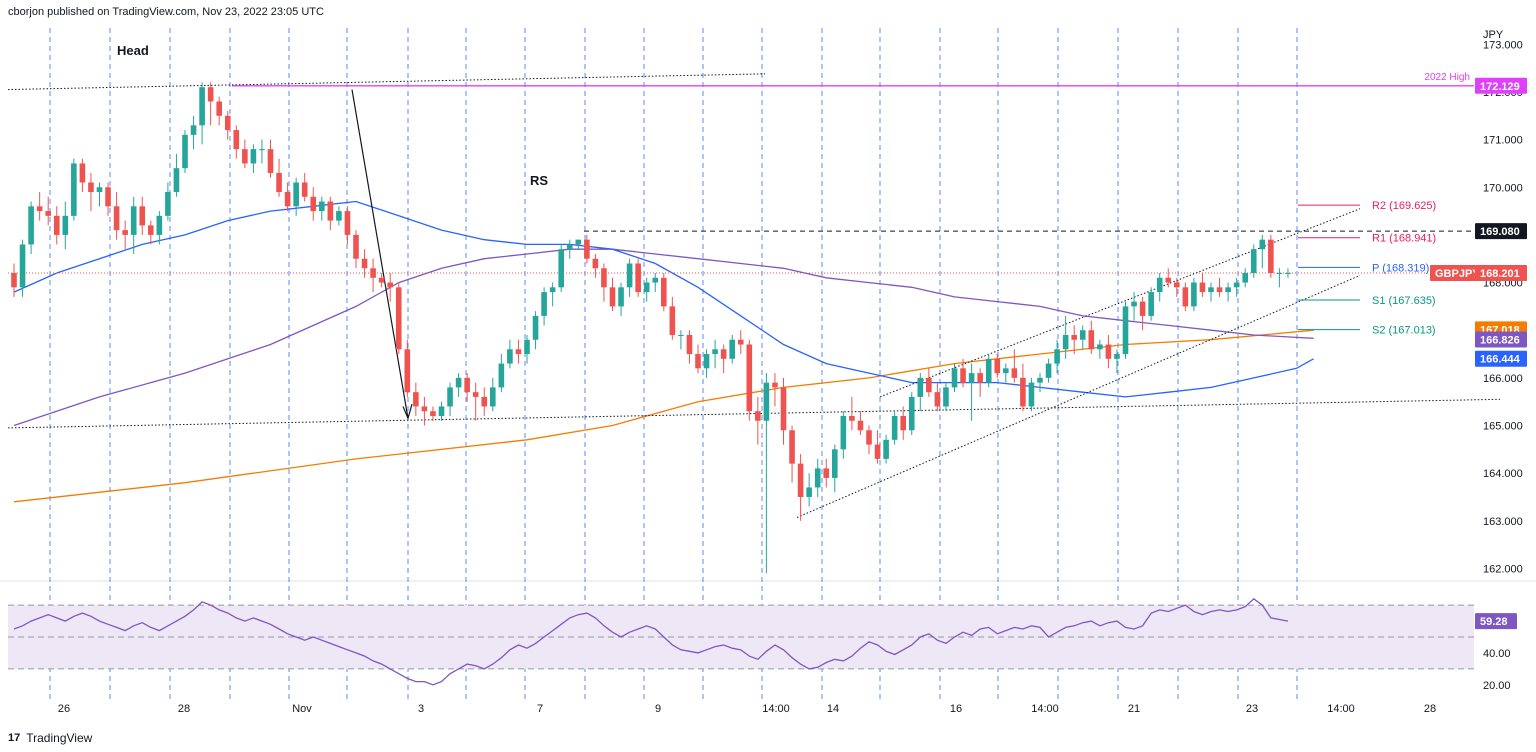 The width and height of the screenshot is (1536, 752). Describe the element at coordinates (1503, 522) in the screenshot. I see `y-tick-label: 163.000` at that location.